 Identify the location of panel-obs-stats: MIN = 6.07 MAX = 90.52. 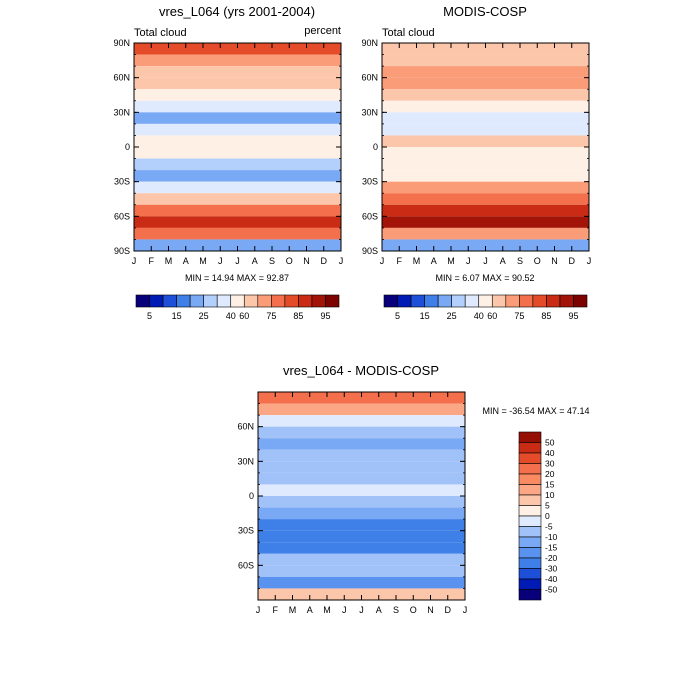
(484, 278).